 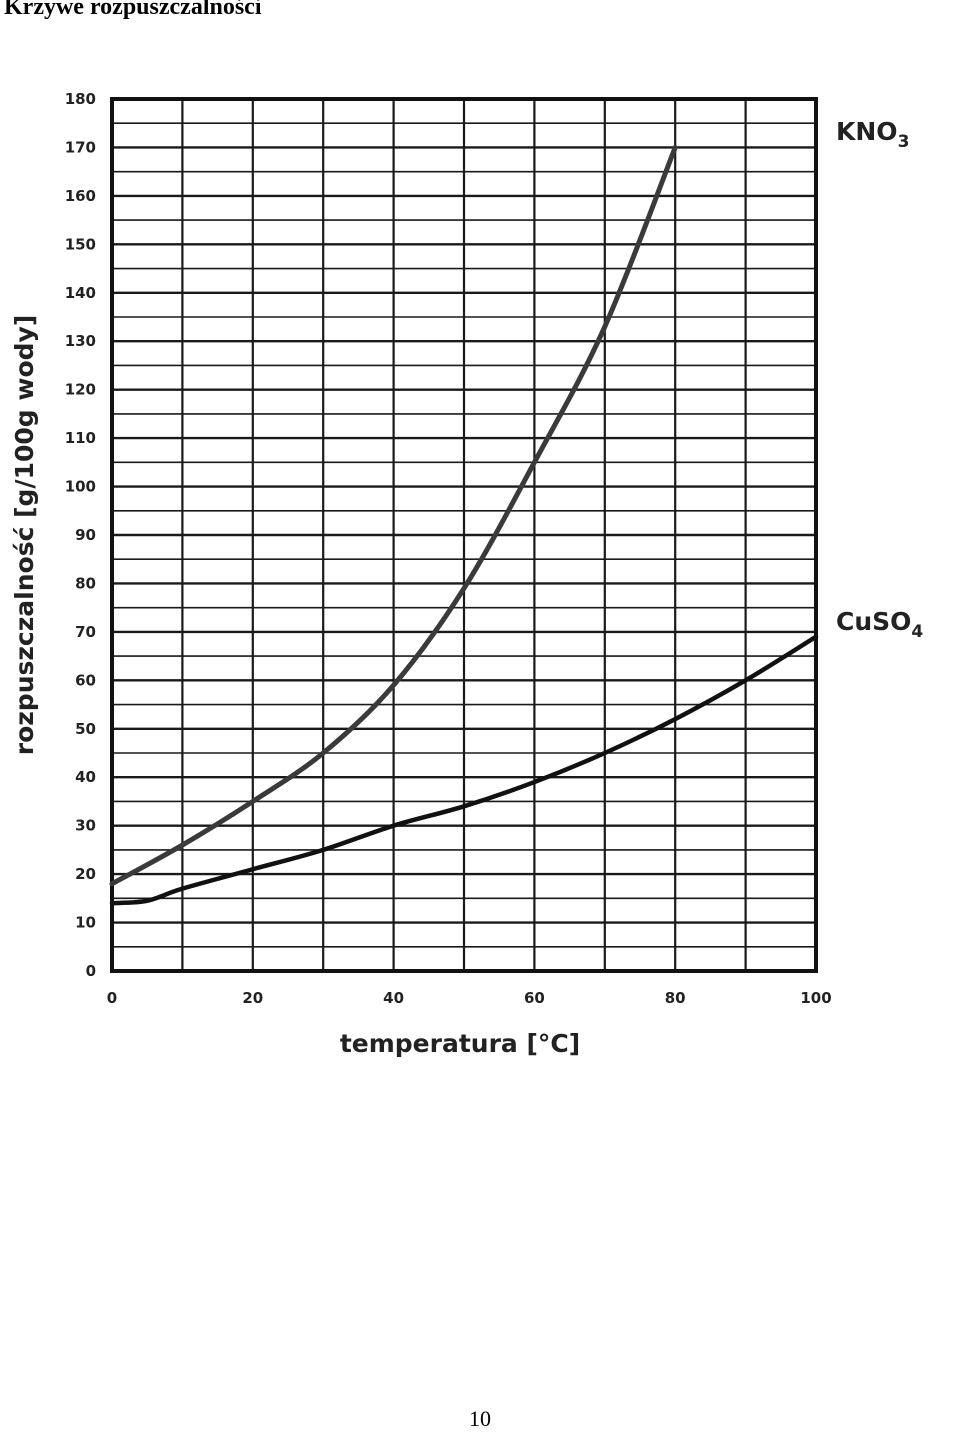 I want to click on page-number: 10, so click(x=480, y=1418).